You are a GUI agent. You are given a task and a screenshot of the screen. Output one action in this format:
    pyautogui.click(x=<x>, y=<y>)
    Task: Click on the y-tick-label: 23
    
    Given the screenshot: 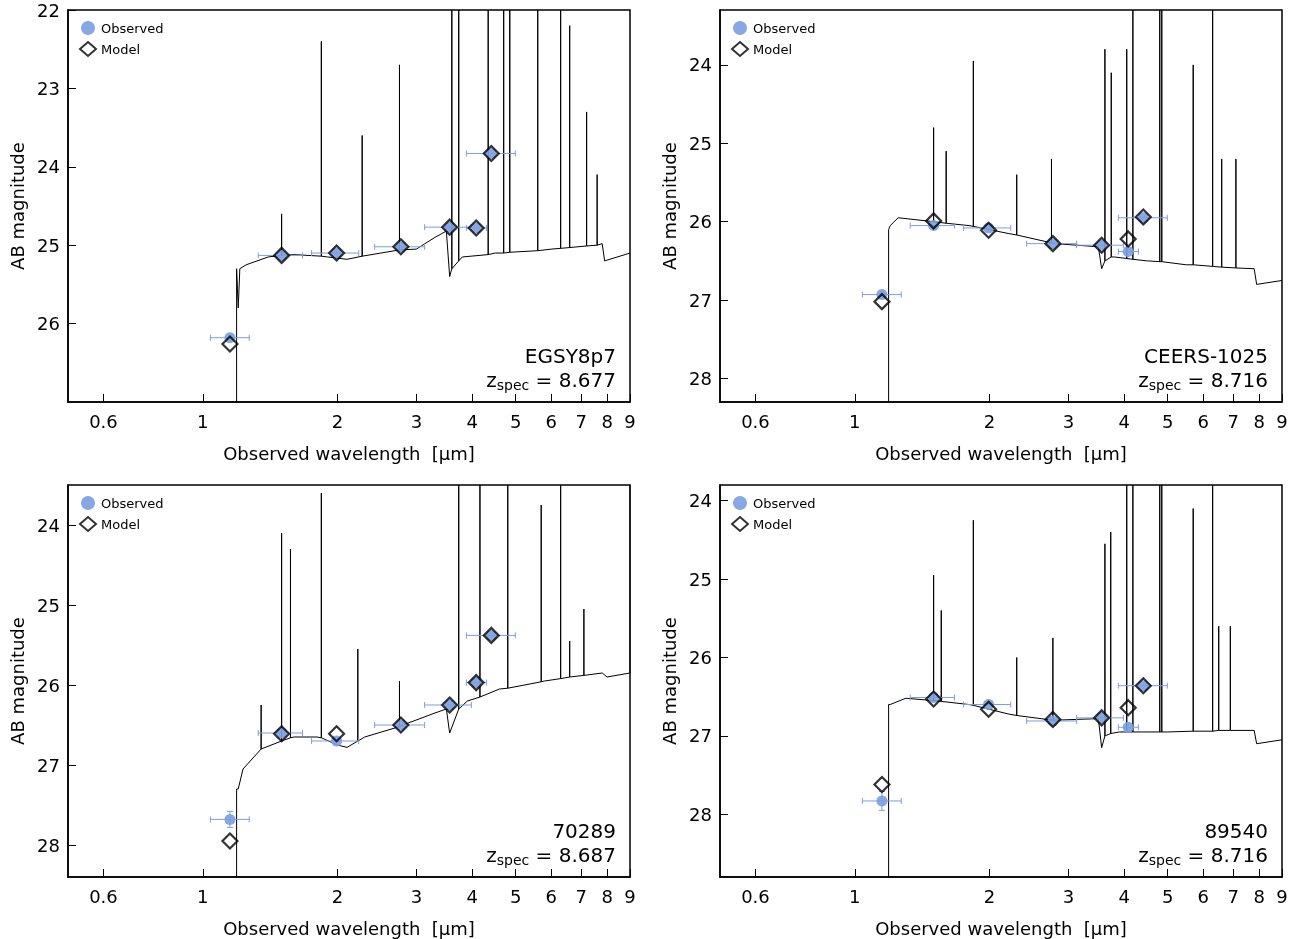 What is the action you would take?
    pyautogui.click(x=48, y=88)
    